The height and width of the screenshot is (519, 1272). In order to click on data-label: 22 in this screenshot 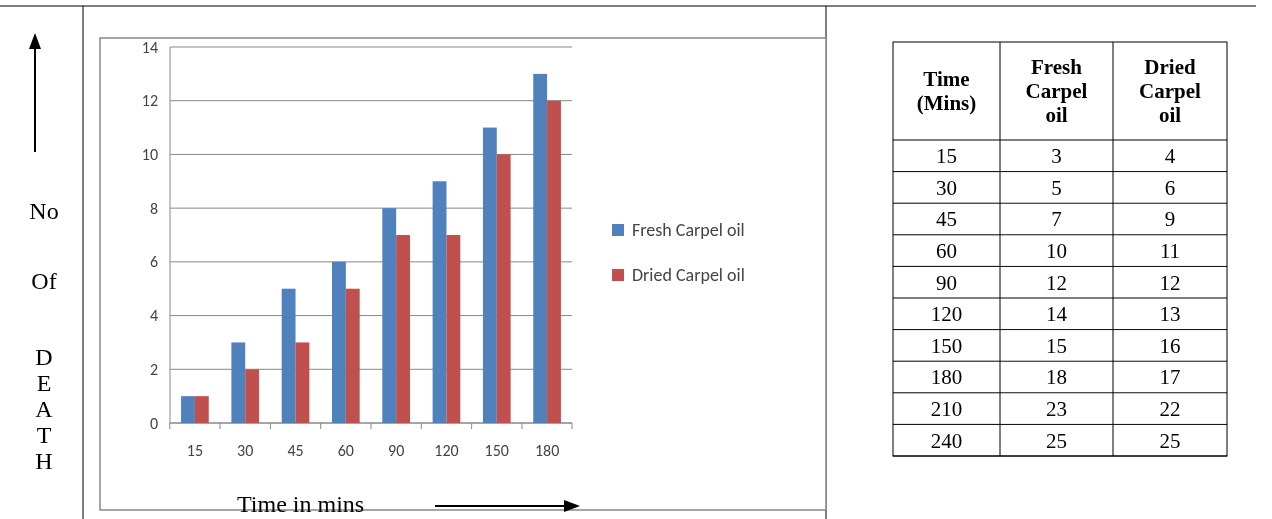, I will do `click(1170, 408)`.